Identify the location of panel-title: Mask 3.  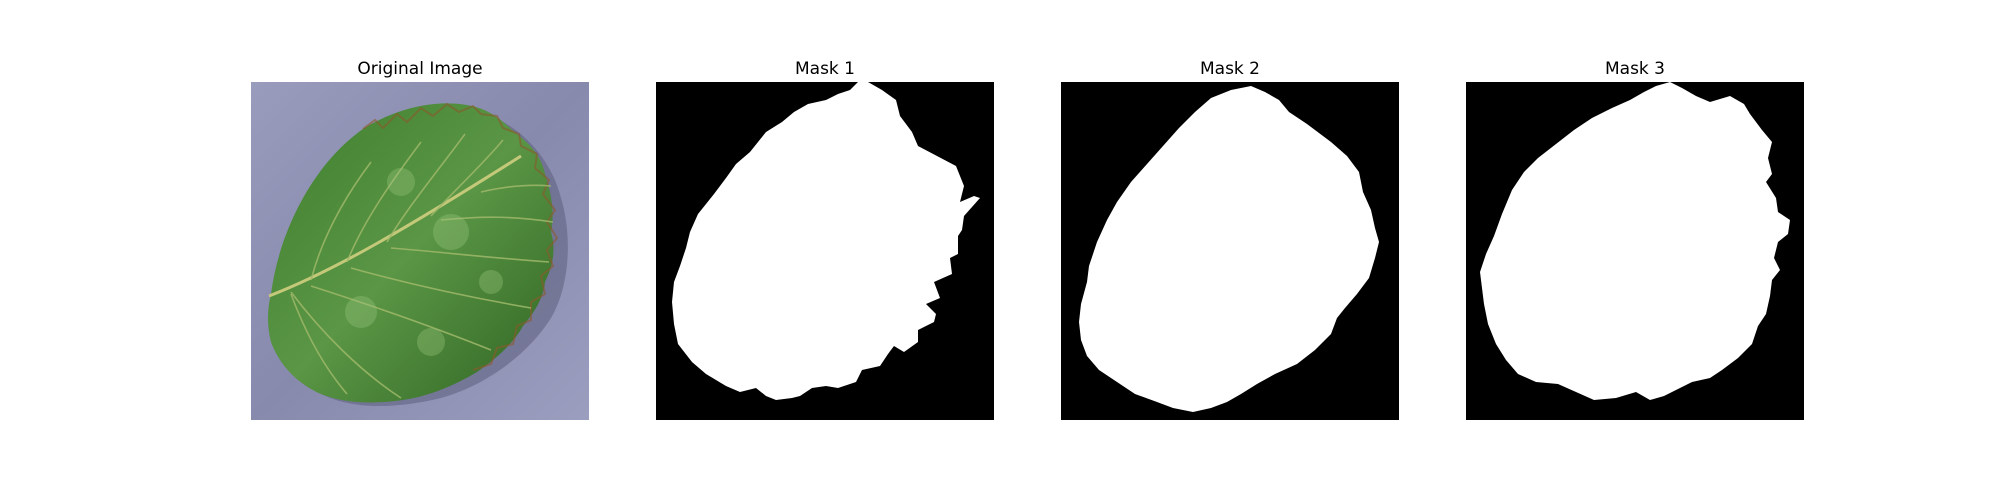
(1634, 69).